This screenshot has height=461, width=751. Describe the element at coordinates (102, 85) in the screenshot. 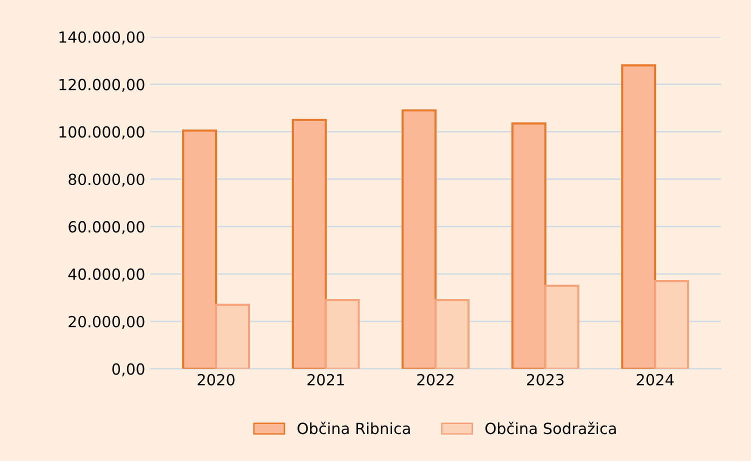

I see `y-tick-label: 120.000,00` at that location.